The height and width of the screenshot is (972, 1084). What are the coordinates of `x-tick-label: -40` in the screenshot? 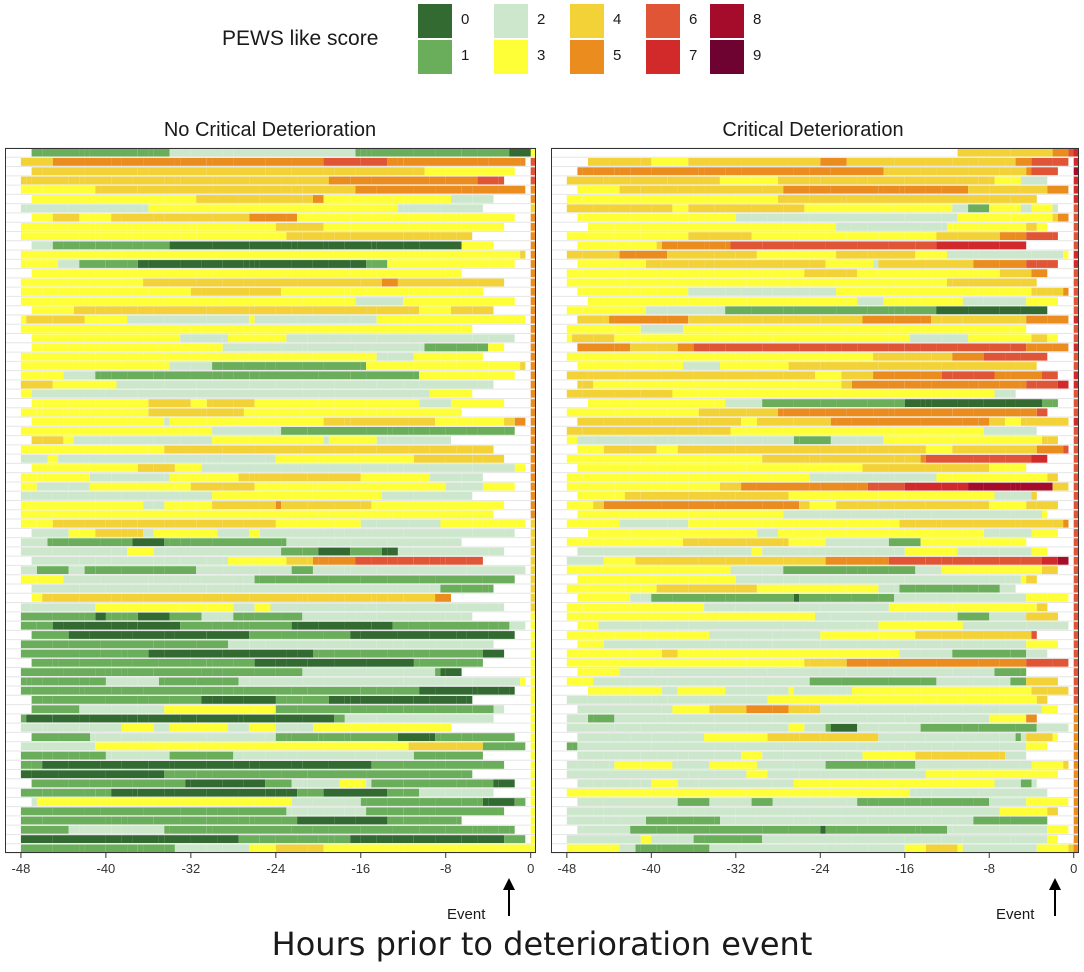 It's located at (105, 868).